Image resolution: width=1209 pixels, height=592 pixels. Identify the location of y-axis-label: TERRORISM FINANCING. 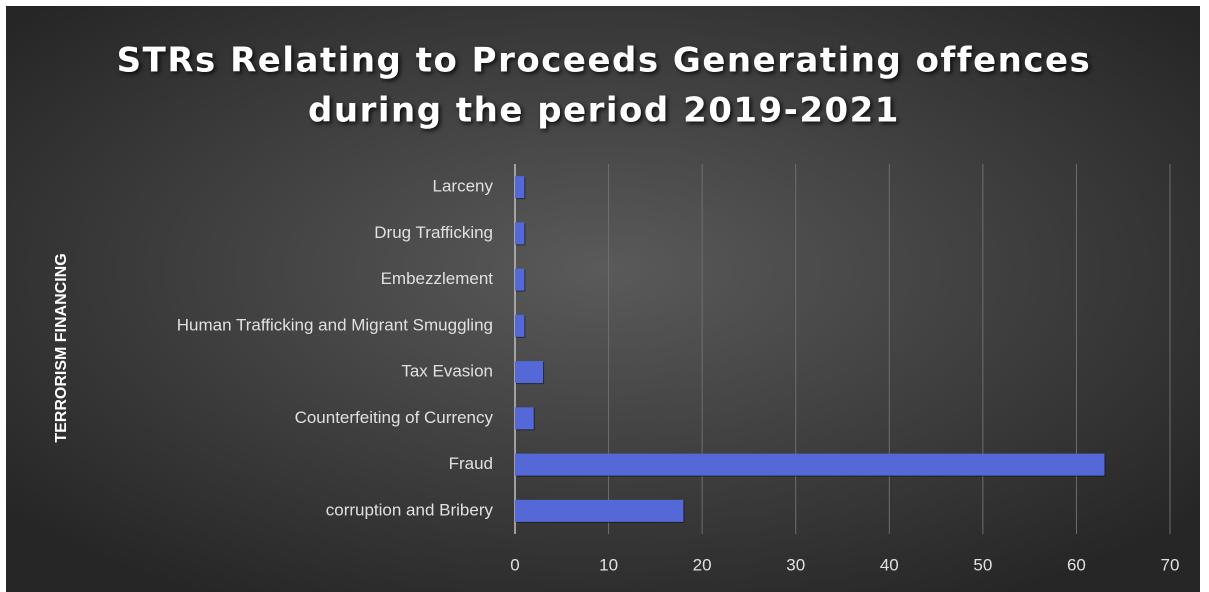
(61, 347).